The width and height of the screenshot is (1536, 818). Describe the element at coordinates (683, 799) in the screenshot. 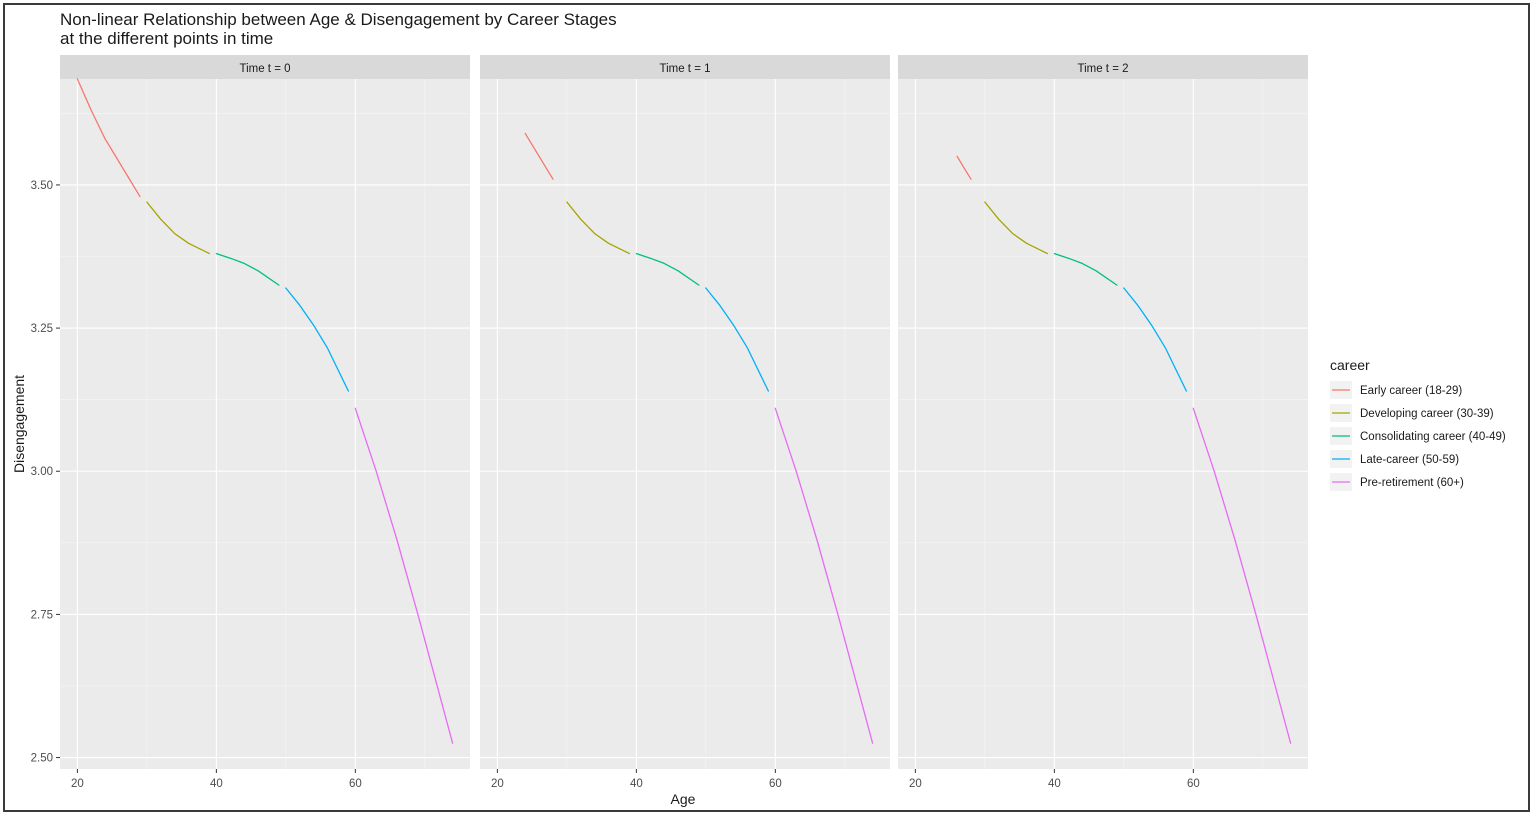

I see `x-axis-title: Age` at that location.